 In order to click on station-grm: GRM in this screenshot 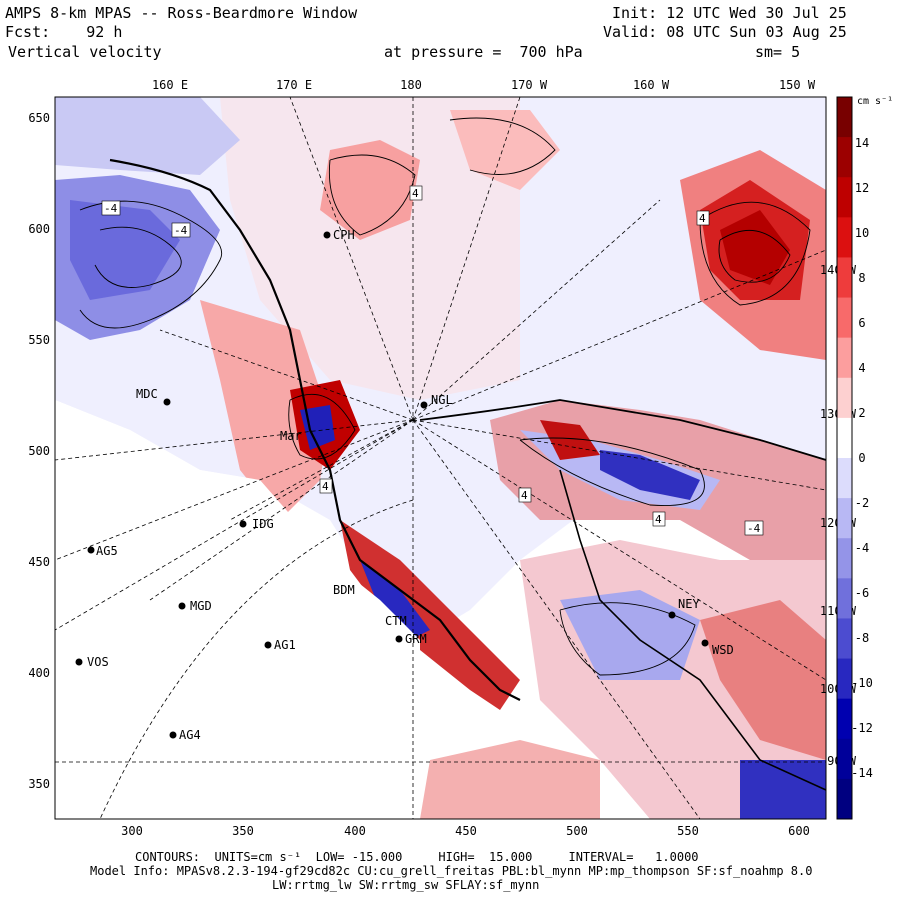, I will do `click(416, 639)`.